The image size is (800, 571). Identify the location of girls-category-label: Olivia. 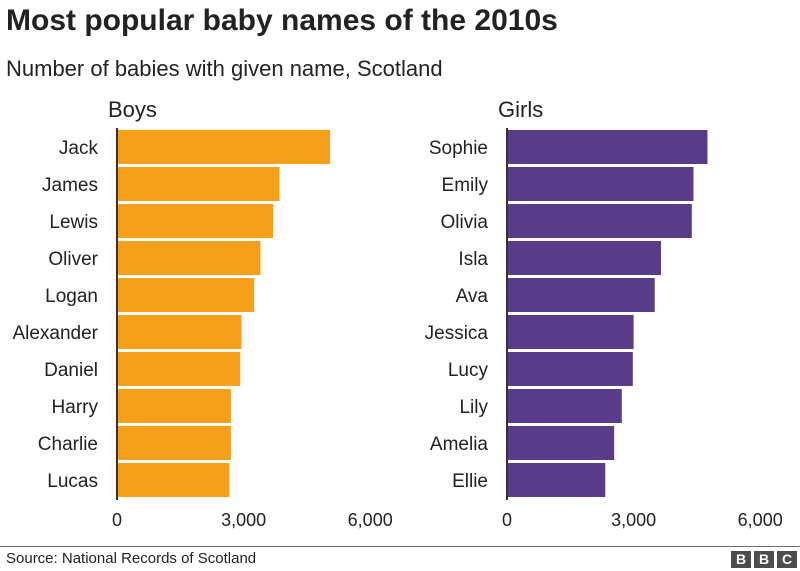
(464, 222).